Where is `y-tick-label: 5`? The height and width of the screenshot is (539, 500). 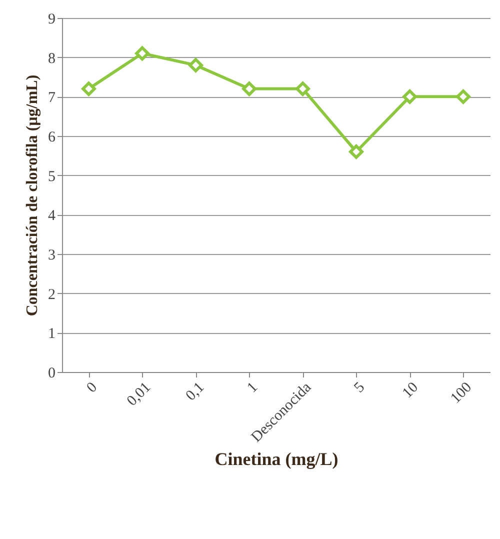
y-tick-label: 5 is located at coordinates (52, 176).